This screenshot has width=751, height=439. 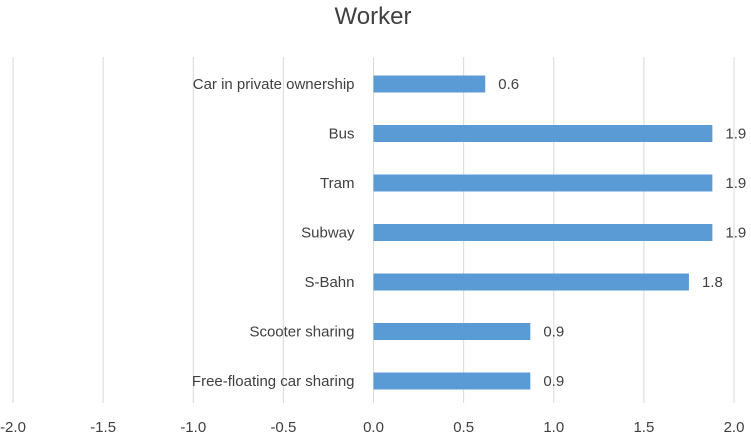 I want to click on category-label: Scooter sharing, so click(x=301, y=332).